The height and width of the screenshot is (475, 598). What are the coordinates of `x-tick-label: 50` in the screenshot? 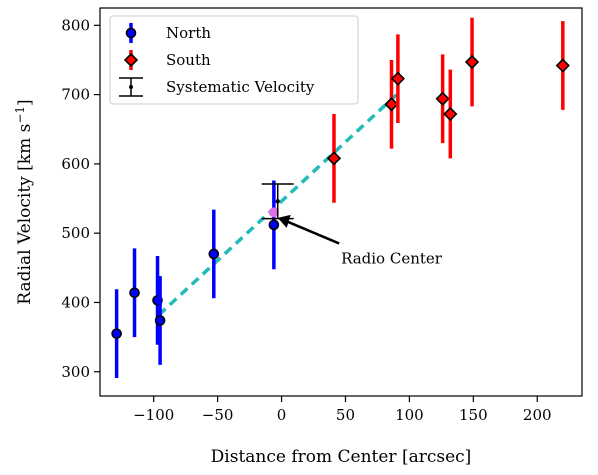 It's located at (345, 415).